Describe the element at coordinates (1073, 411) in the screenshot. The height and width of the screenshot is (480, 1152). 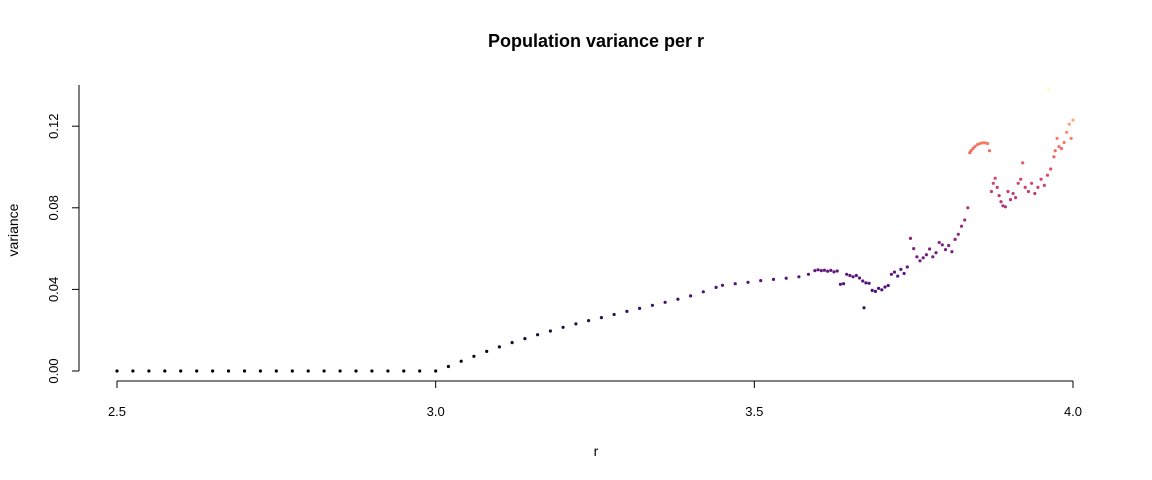
I see `x-tick-label: 4.0` at that location.